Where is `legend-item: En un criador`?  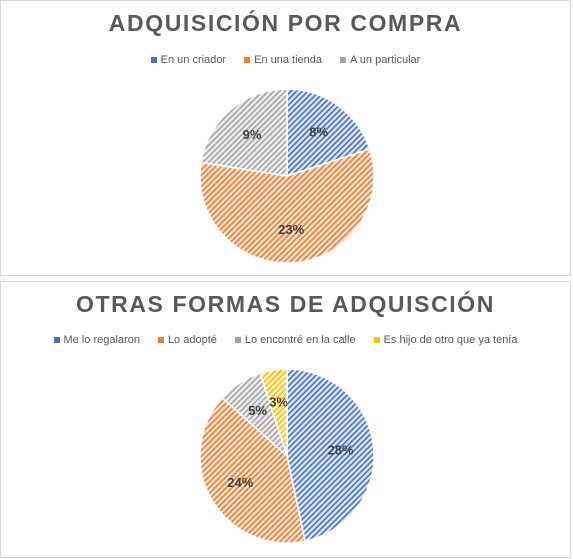 legend-item: En un criador is located at coordinates (188, 60).